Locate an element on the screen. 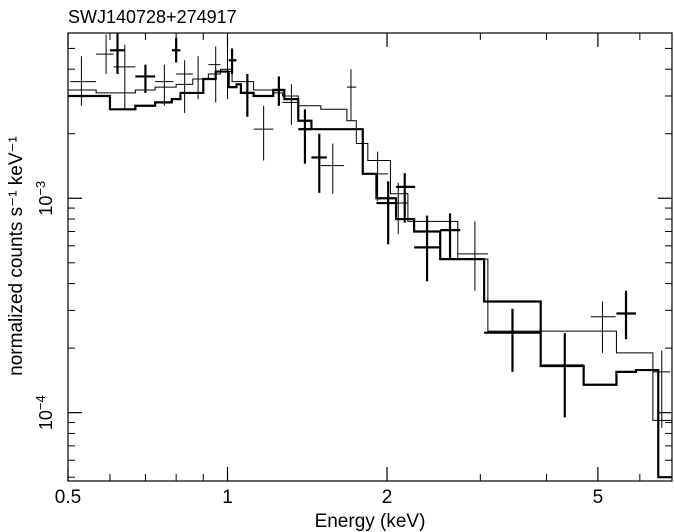 The height and width of the screenshot is (532, 674). x-tick-label: 2 is located at coordinates (387, 497).